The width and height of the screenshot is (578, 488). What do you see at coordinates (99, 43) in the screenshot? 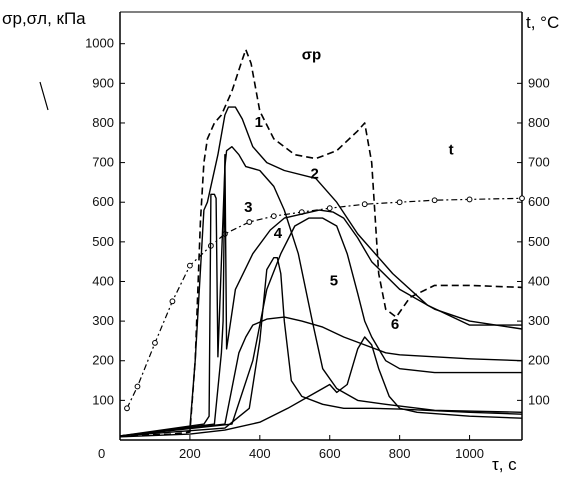
I see `left-tick-label: 1000` at bounding box center [99, 43].